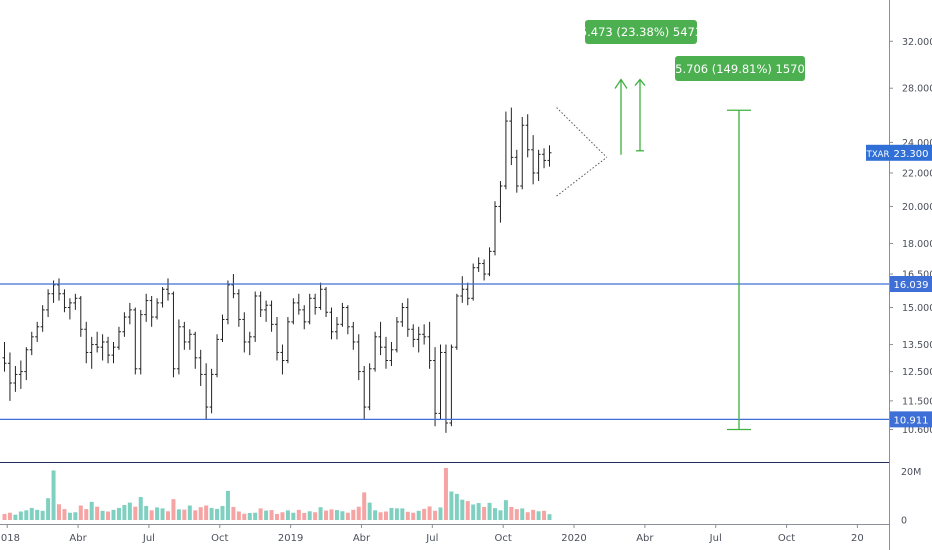 The image size is (932, 550). I want to click on measure-short-label-box, so click(641, 32).